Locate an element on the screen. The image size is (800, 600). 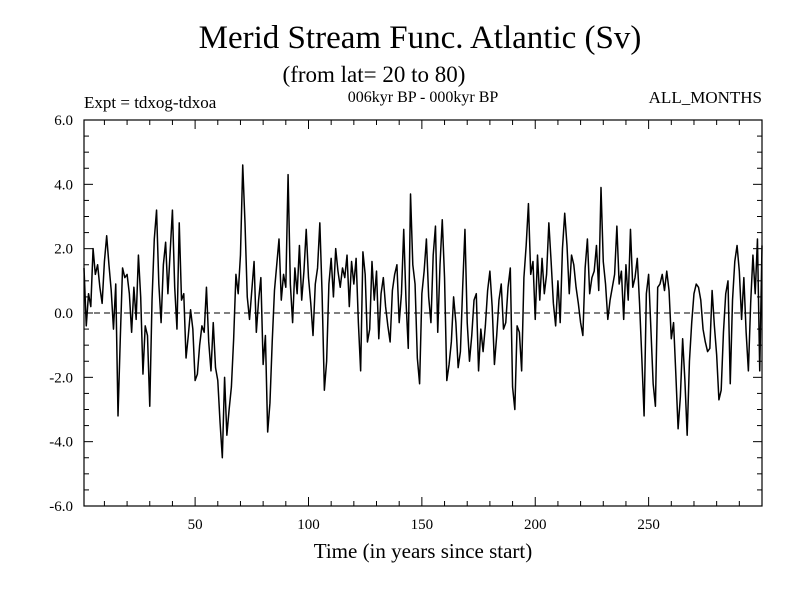
x-tick-labels: 50 100 150 200 250 is located at coordinates (424, 525).